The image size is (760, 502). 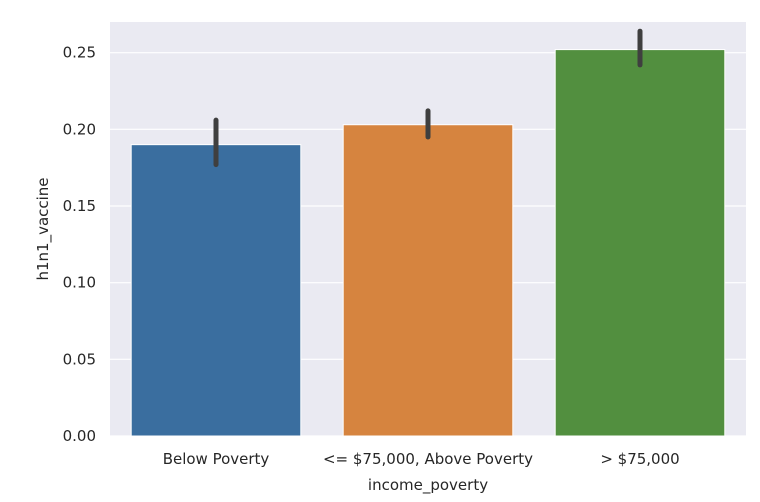 I want to click on x-tick-label: <= $75,000, Above Poverty, so click(x=428, y=459).